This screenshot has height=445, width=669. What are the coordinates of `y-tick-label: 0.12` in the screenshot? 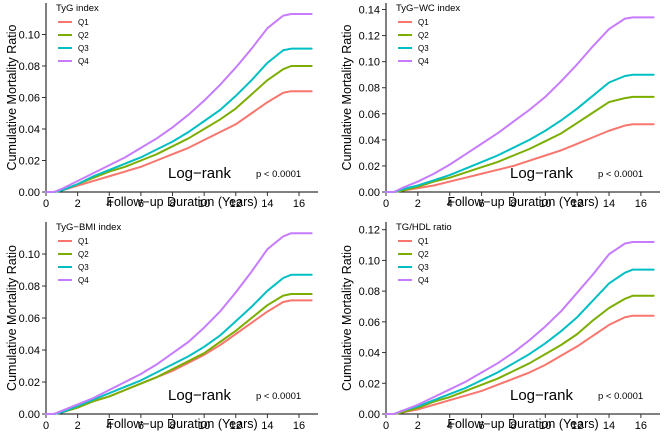 It's located at (369, 37).